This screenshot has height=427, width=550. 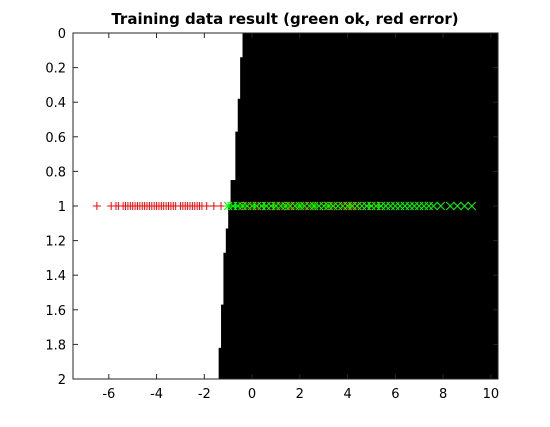 I want to click on y-tick-label: 1.8, so click(x=55, y=345).